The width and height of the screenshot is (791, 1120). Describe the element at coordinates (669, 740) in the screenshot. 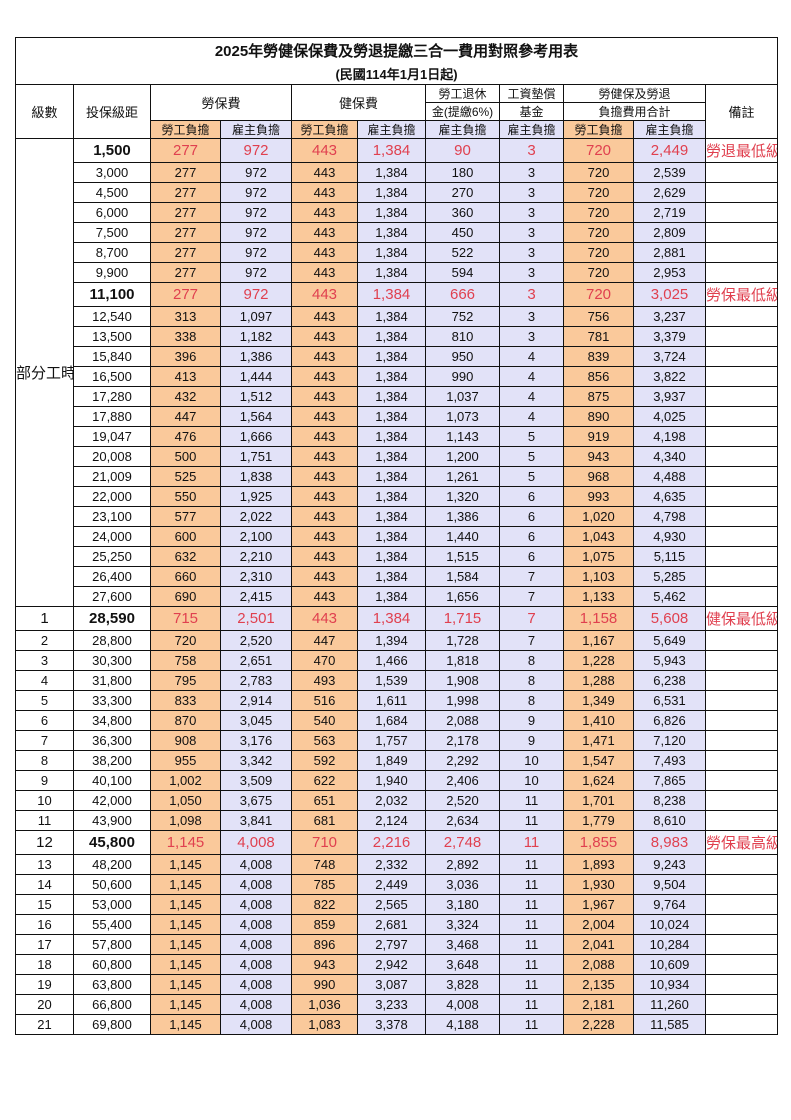

I see `cell-total-employer: 7,120` at that location.